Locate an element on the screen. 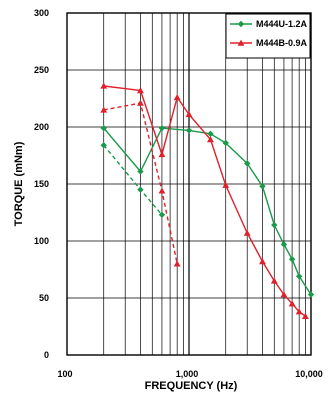  legend-box is located at coordinates (268, 36).